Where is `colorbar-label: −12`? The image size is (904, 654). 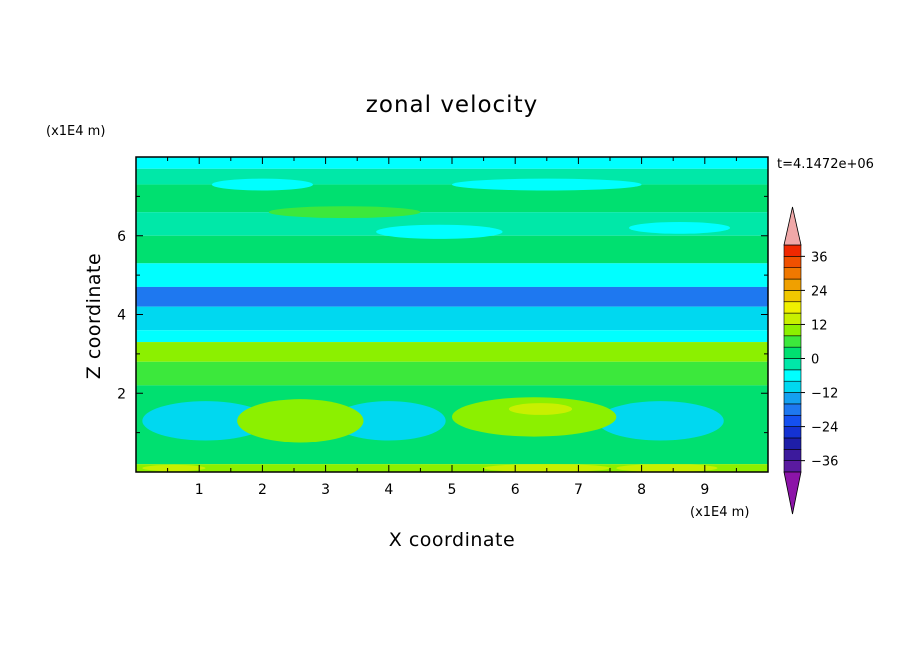
colorbar-label: −12 is located at coordinates (824, 394).